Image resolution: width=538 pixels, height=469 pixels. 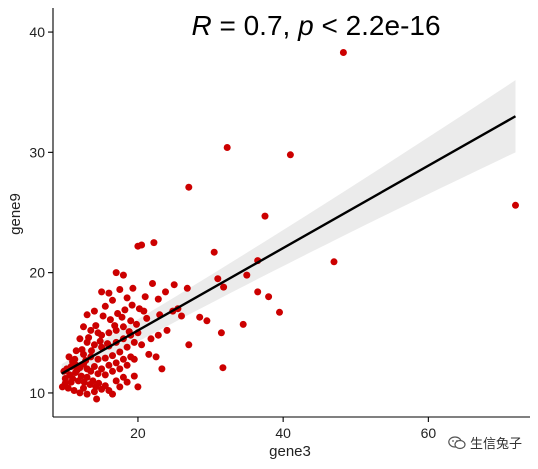 I want to click on y-tick-label: 10, so click(x=37, y=393).